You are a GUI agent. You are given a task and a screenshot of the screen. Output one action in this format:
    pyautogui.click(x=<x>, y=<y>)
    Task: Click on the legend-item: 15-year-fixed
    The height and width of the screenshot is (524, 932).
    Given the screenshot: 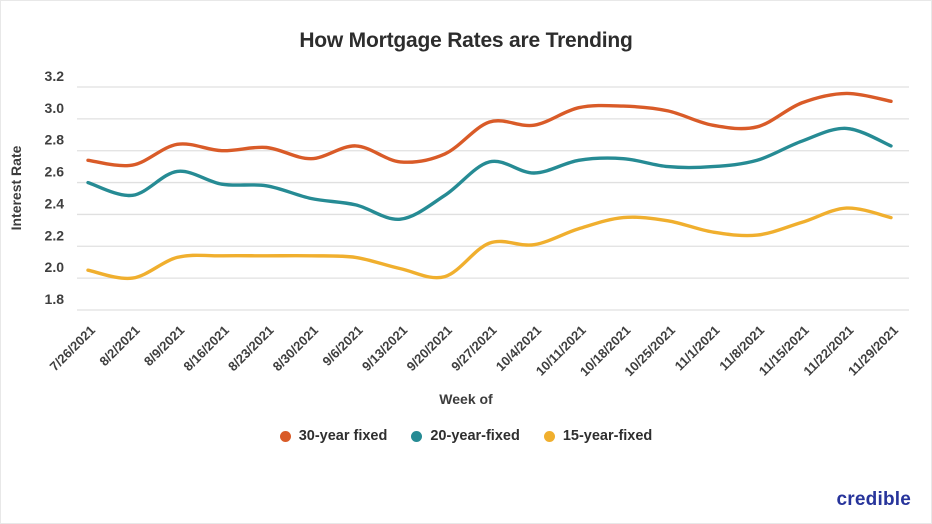 What is the action you would take?
    pyautogui.click(x=598, y=436)
    